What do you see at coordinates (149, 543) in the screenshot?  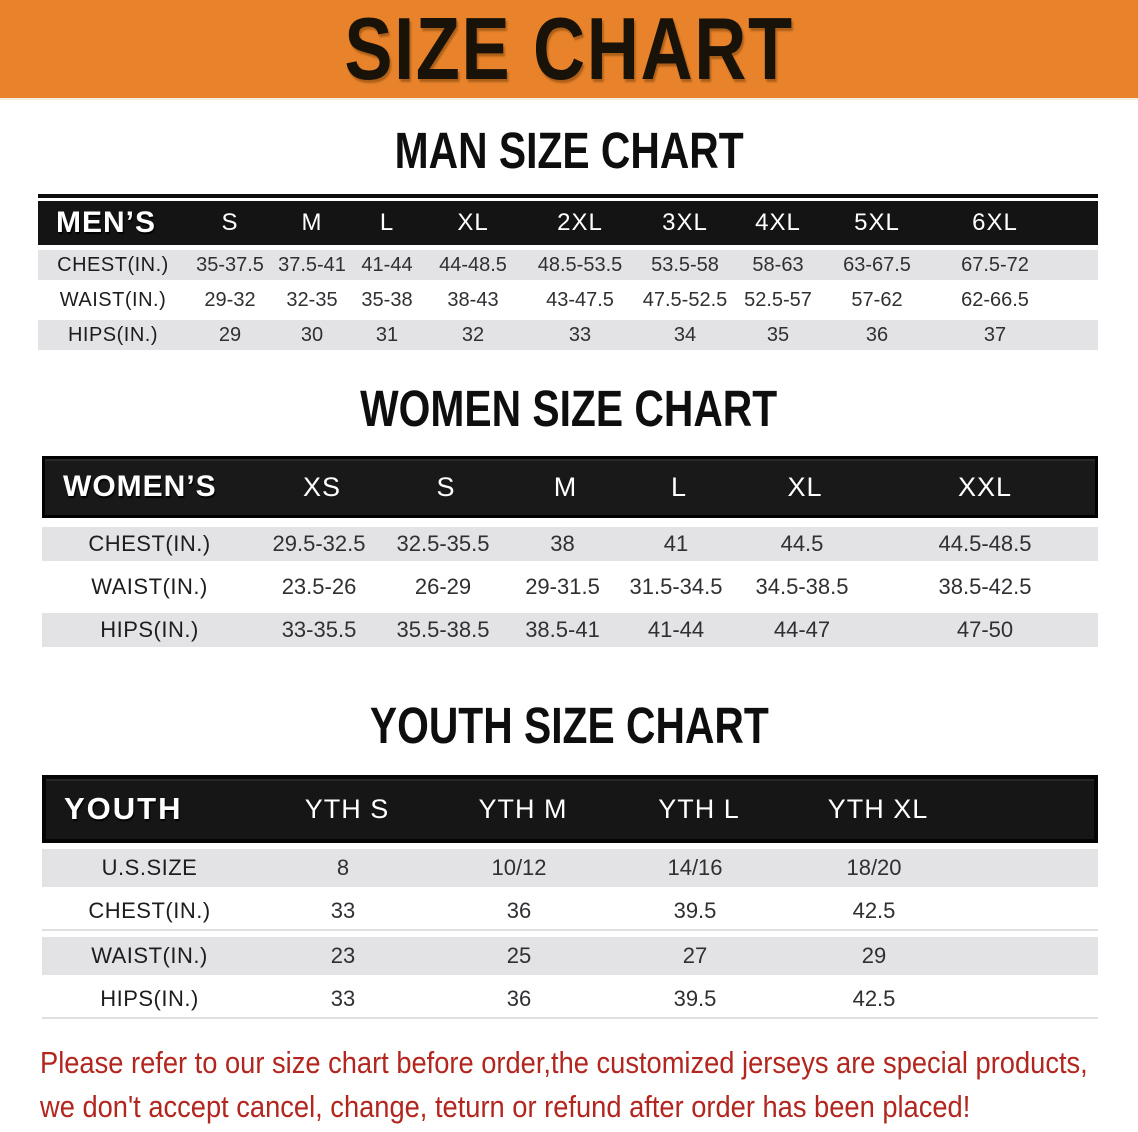 I see `women-row-chest-label: CHEST(IN.)` at bounding box center [149, 543].